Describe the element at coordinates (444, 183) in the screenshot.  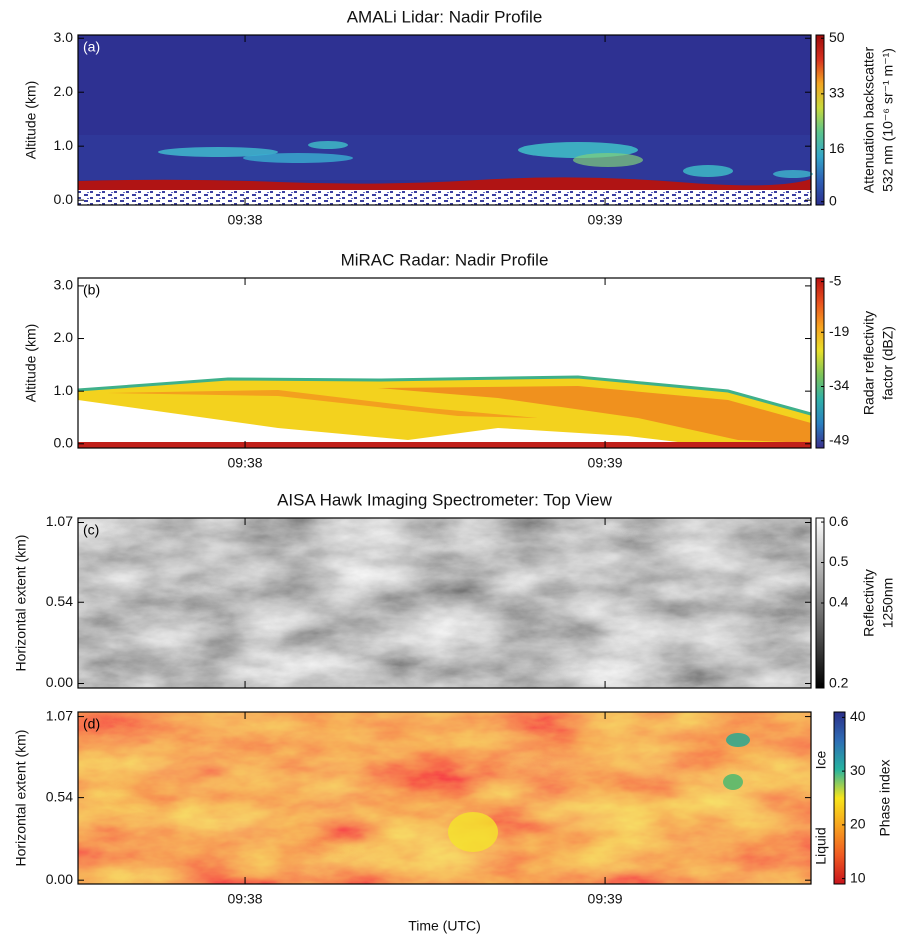
I see `lidar-surface-band` at that location.